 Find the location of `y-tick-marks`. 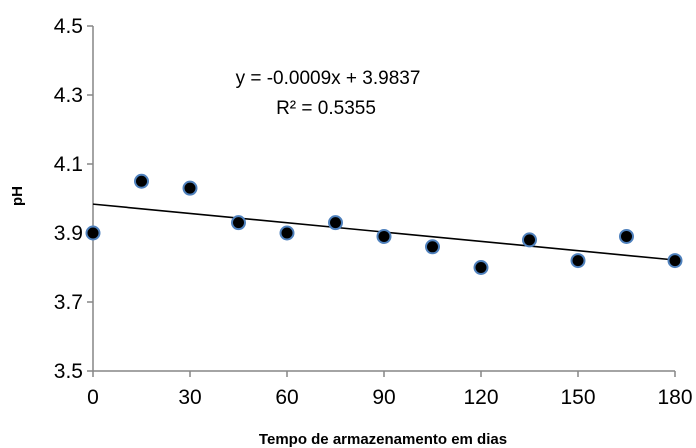

y-tick-marks is located at coordinates (90, 198).